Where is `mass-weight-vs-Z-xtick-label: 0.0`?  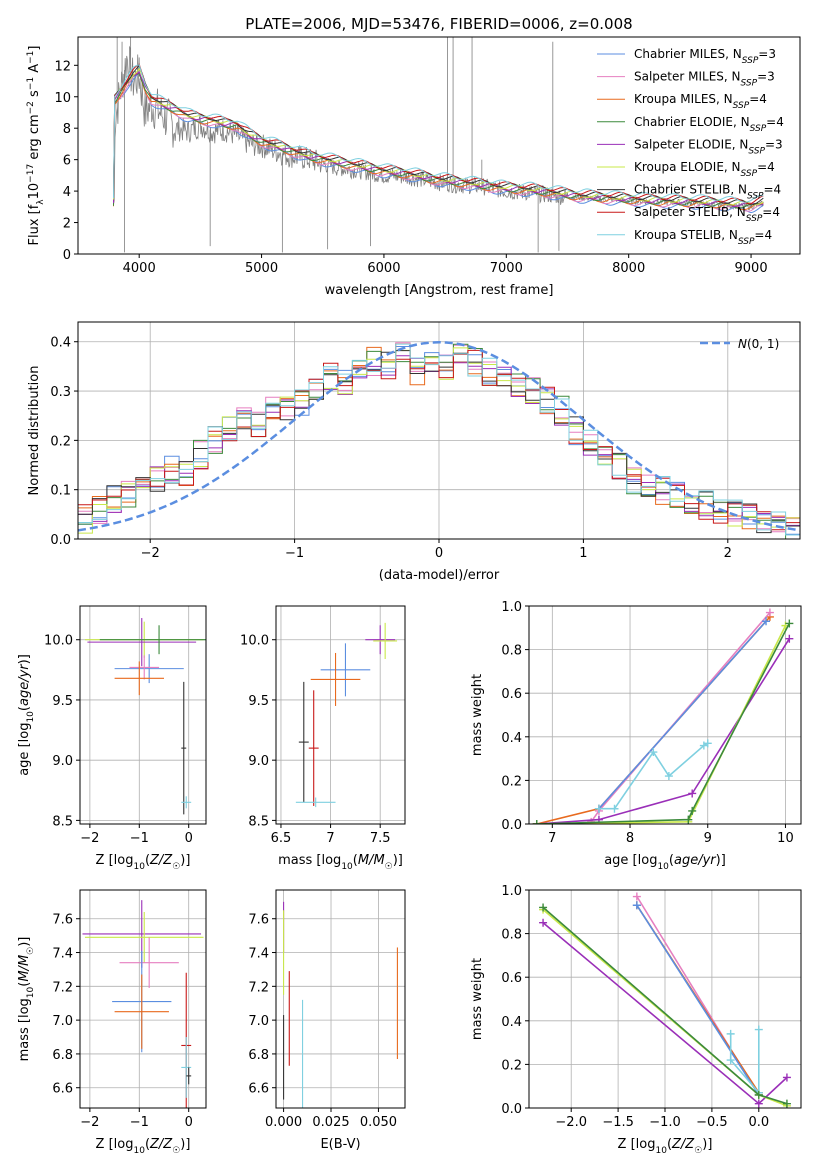 mass-weight-vs-Z-xtick-label: 0.0 is located at coordinates (758, 1122).